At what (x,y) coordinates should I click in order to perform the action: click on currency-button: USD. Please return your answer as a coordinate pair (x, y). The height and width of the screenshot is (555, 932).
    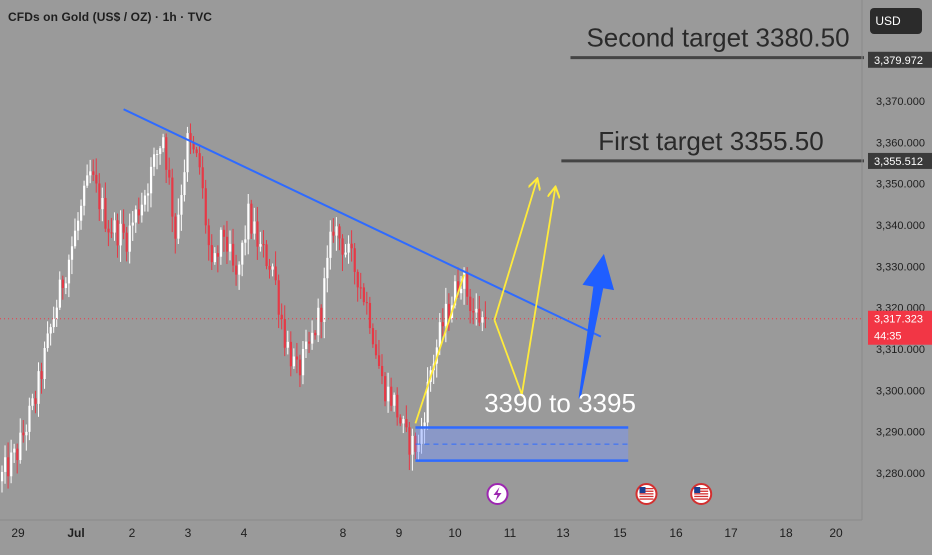
    Looking at the image, I should click on (896, 21).